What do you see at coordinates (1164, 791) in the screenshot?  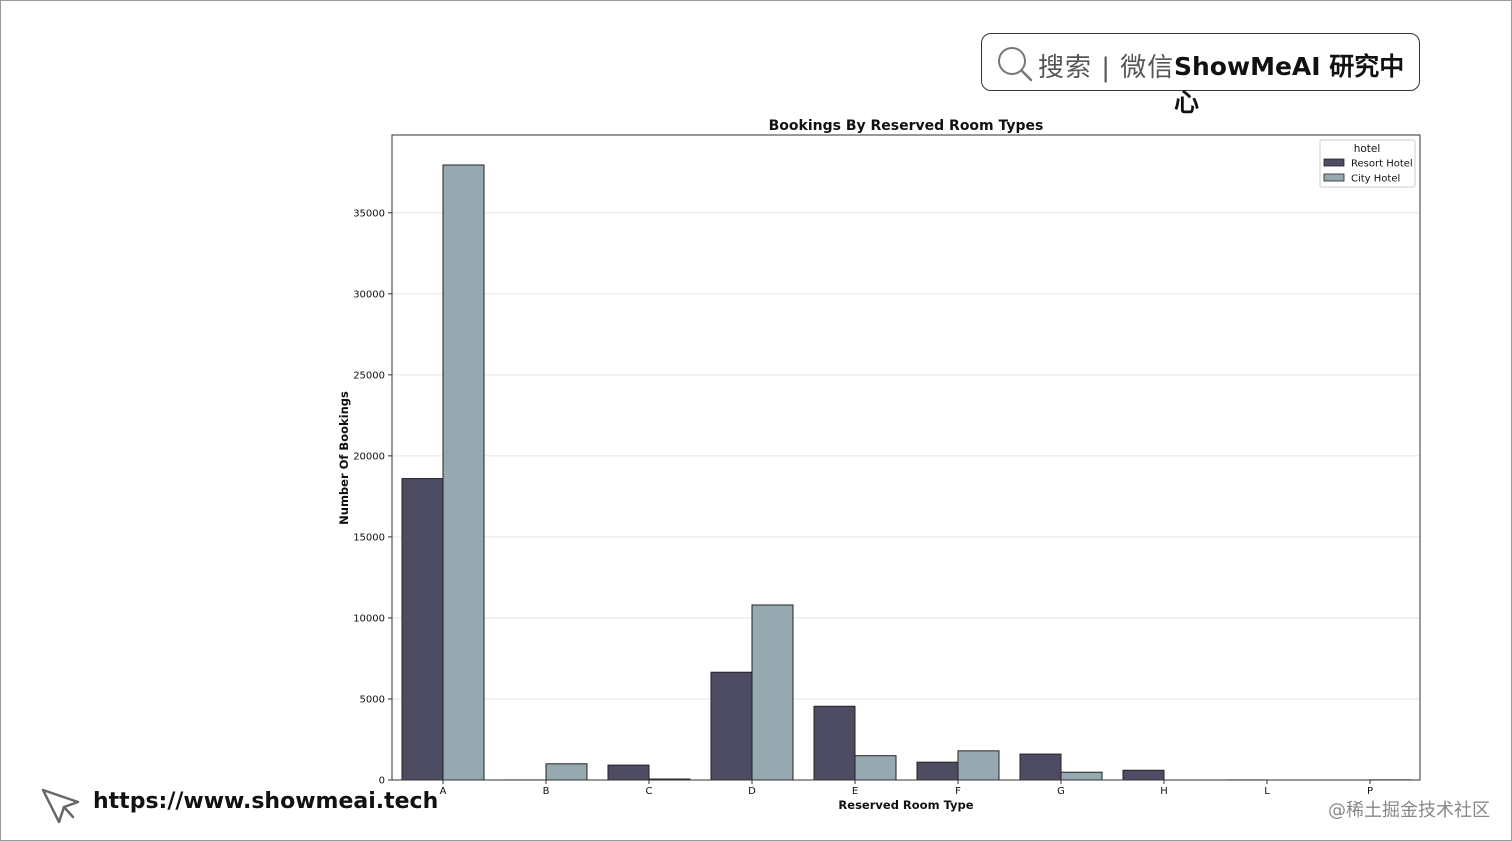 I see `x-tick-label: H` at bounding box center [1164, 791].